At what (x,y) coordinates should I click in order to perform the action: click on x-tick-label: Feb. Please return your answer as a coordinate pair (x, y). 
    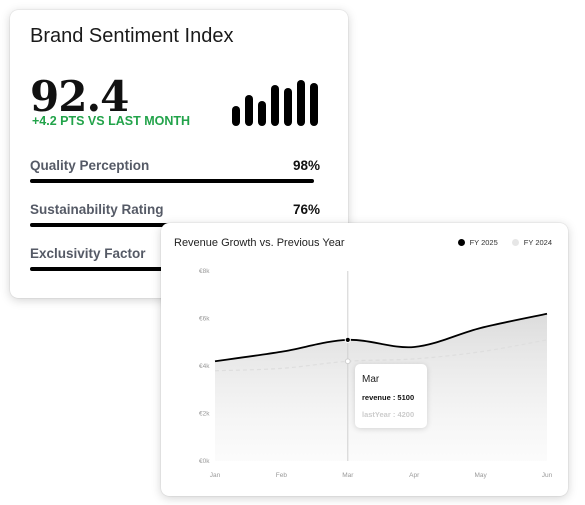
    Looking at the image, I should click on (282, 475).